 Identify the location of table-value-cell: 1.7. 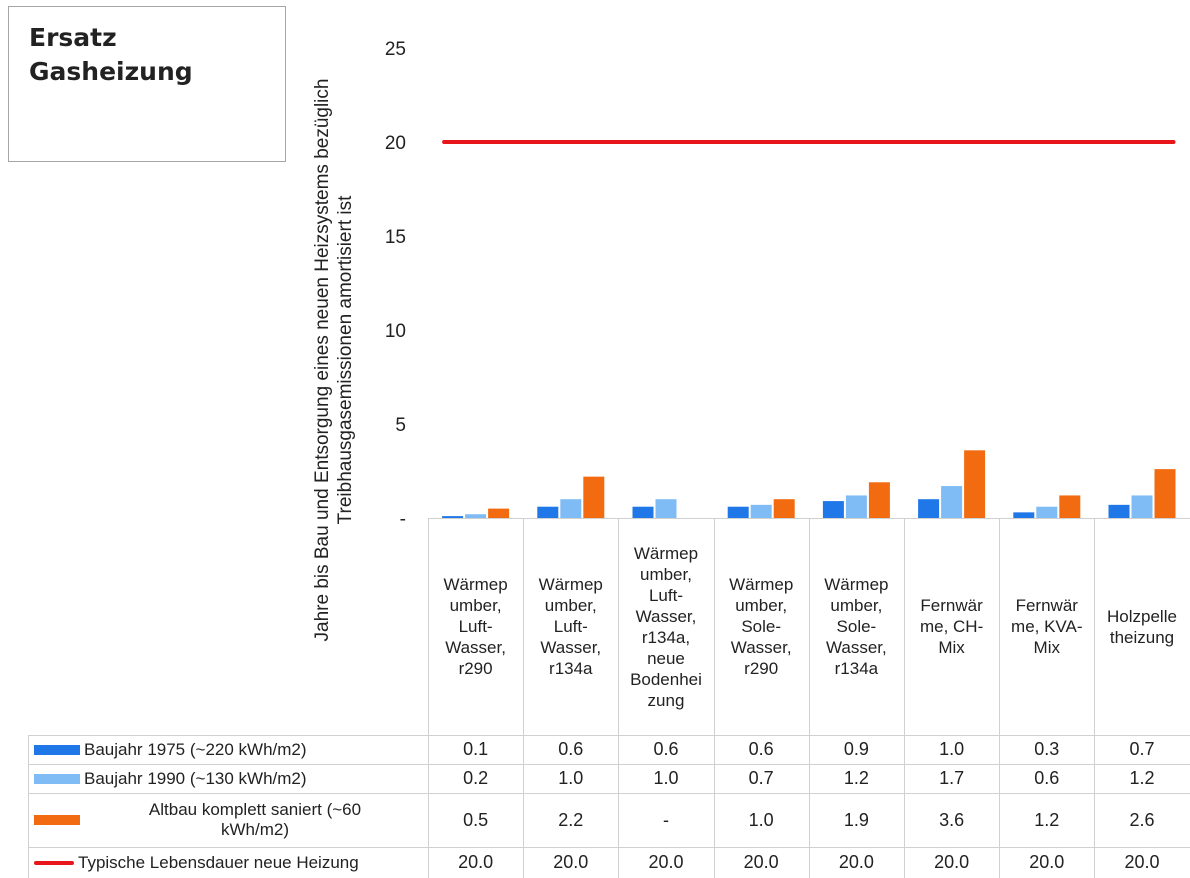
(952, 778).